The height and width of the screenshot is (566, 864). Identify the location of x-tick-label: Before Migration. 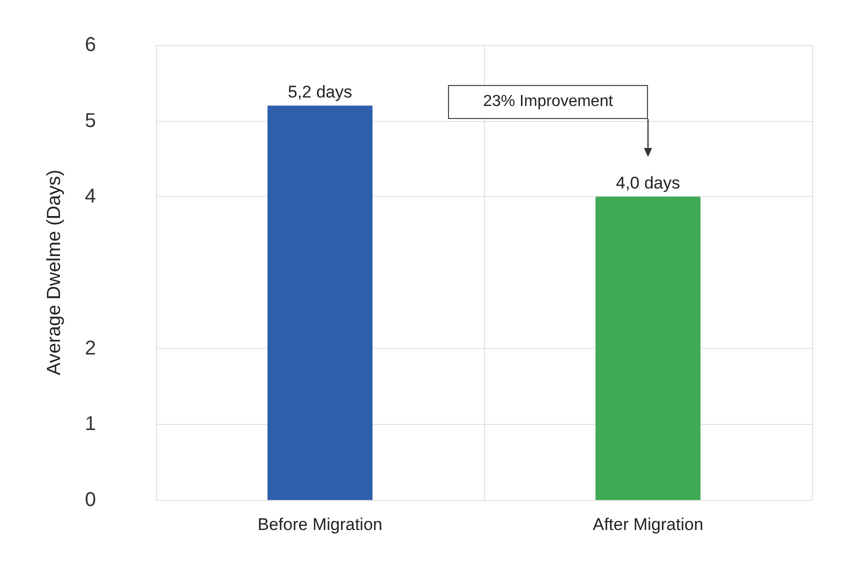
(320, 524).